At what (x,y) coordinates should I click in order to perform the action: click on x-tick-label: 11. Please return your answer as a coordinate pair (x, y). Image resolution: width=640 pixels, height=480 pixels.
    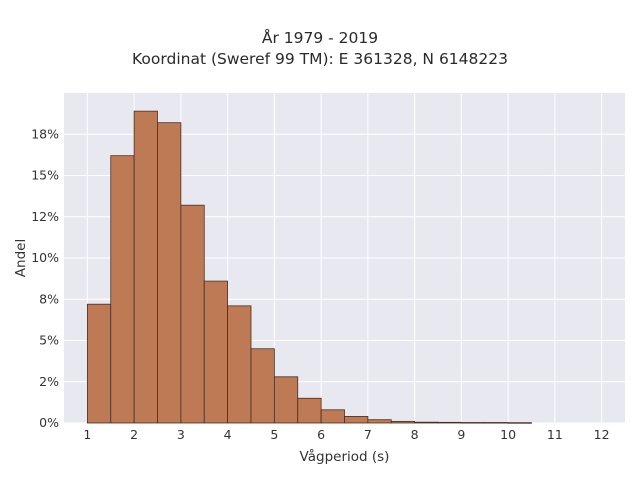
    Looking at the image, I should click on (555, 434).